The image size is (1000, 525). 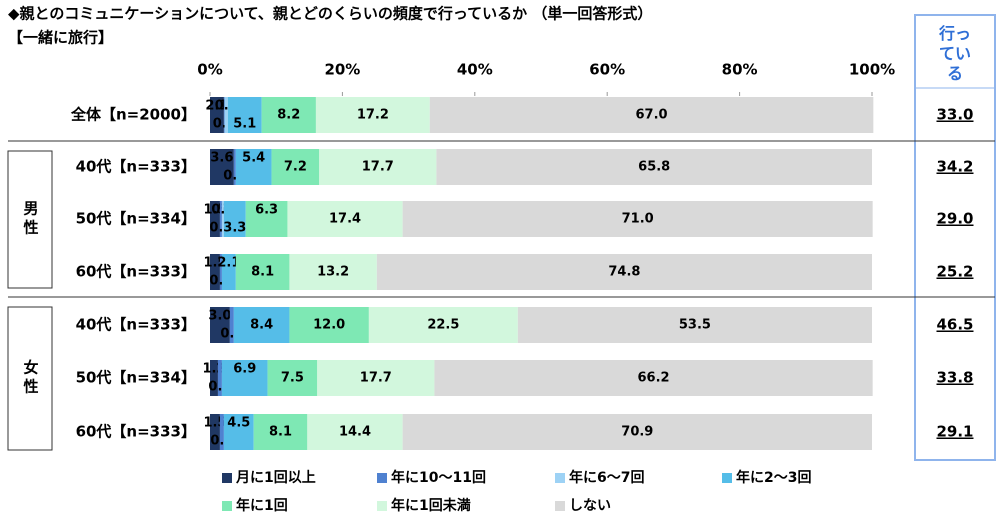 I want to click on value-label: 7.5, so click(x=292, y=378).